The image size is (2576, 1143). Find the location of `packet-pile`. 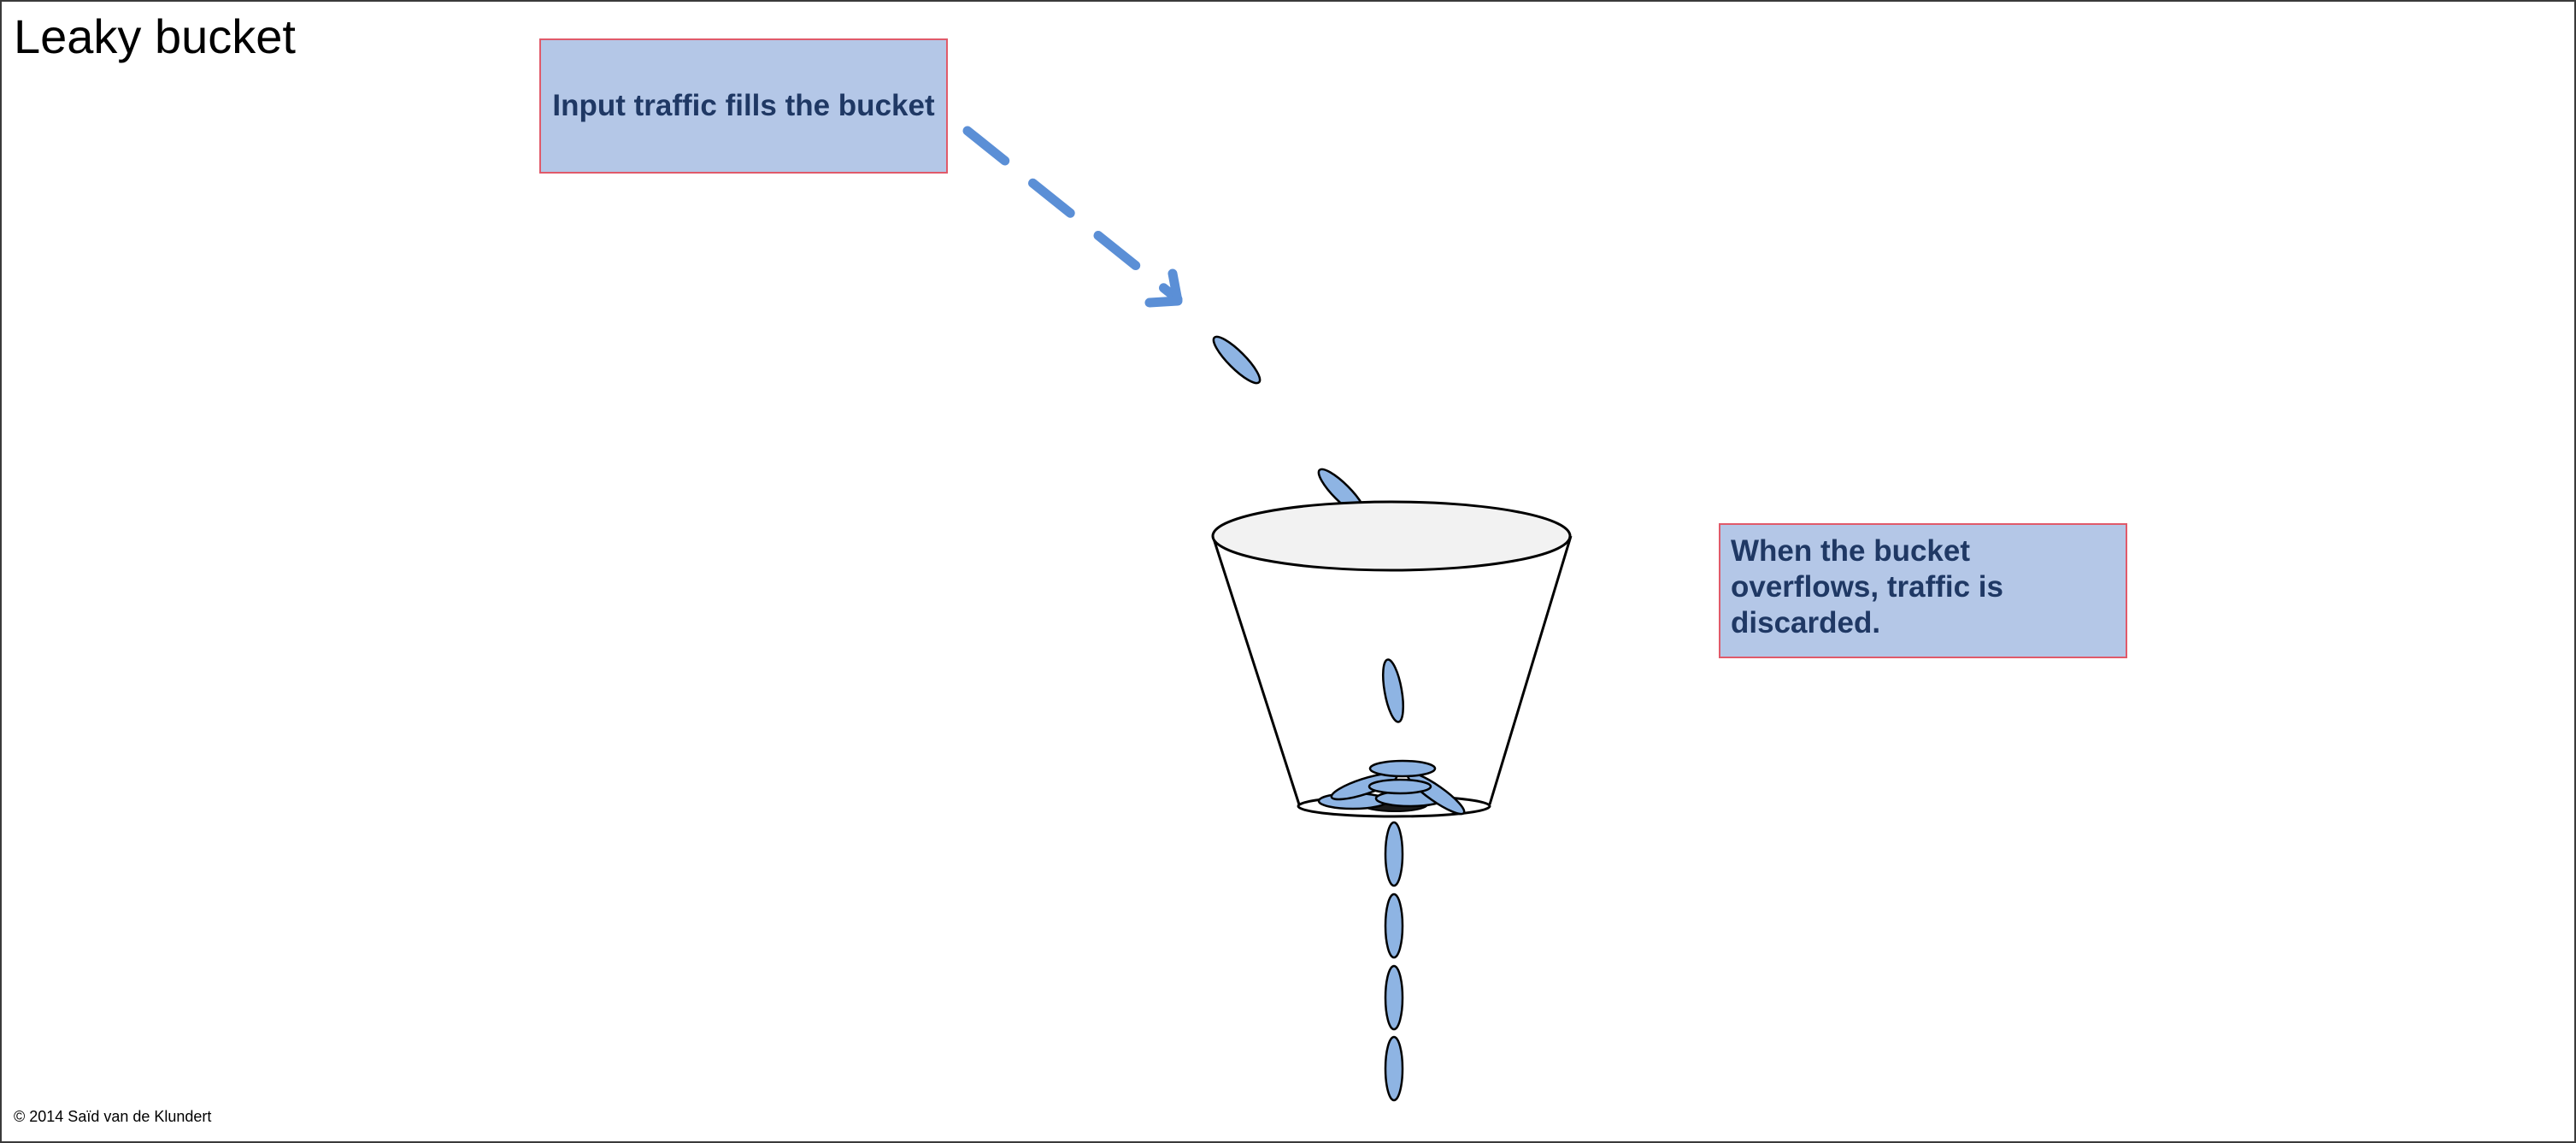

packet-pile is located at coordinates (1391, 788).